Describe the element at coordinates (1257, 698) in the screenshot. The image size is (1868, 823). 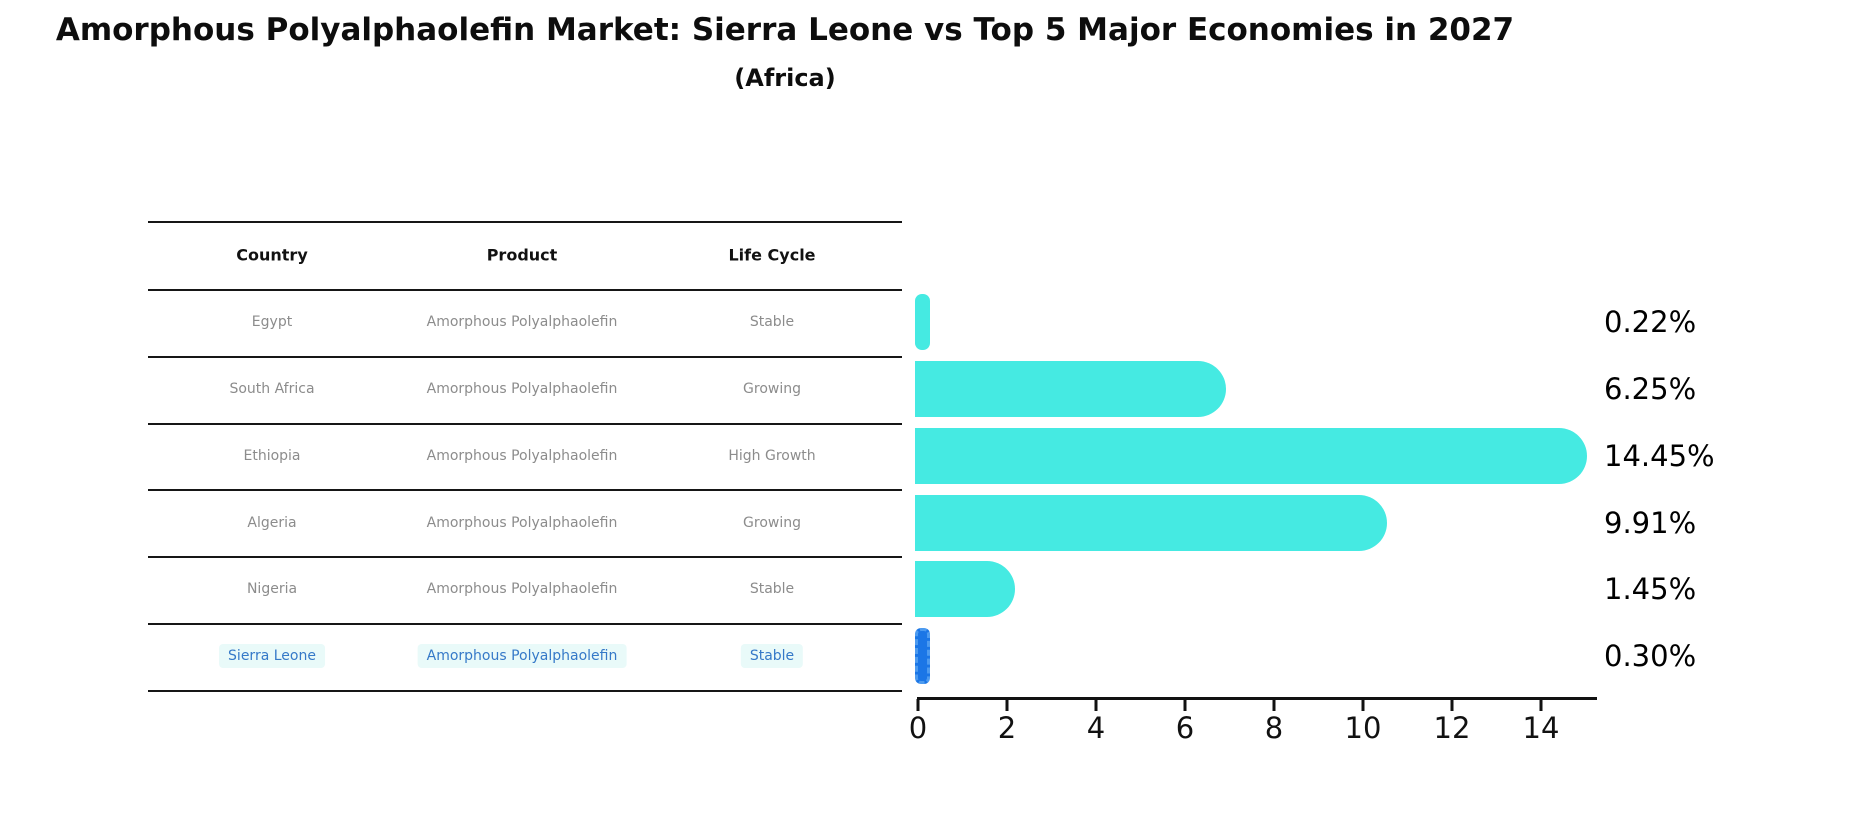
I see `x-axis-line` at that location.